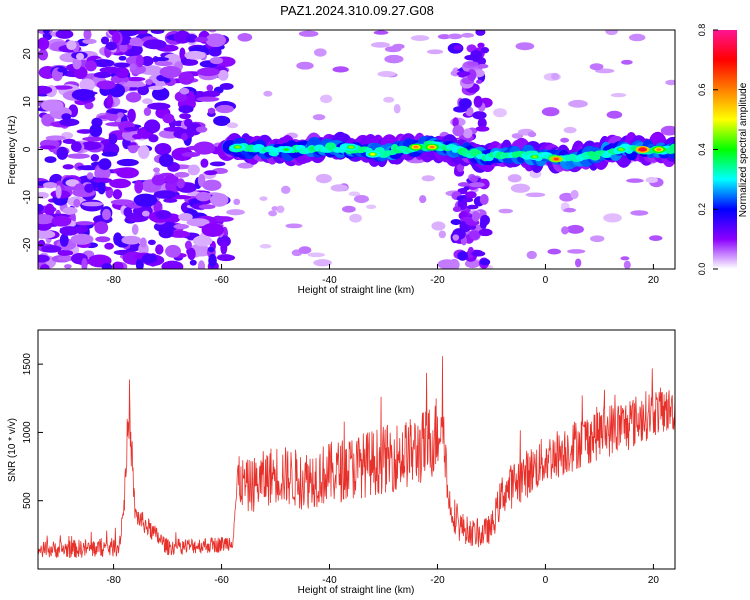 The height and width of the screenshot is (600, 750). I want to click on snr-x-tick-label: 20, so click(654, 580).